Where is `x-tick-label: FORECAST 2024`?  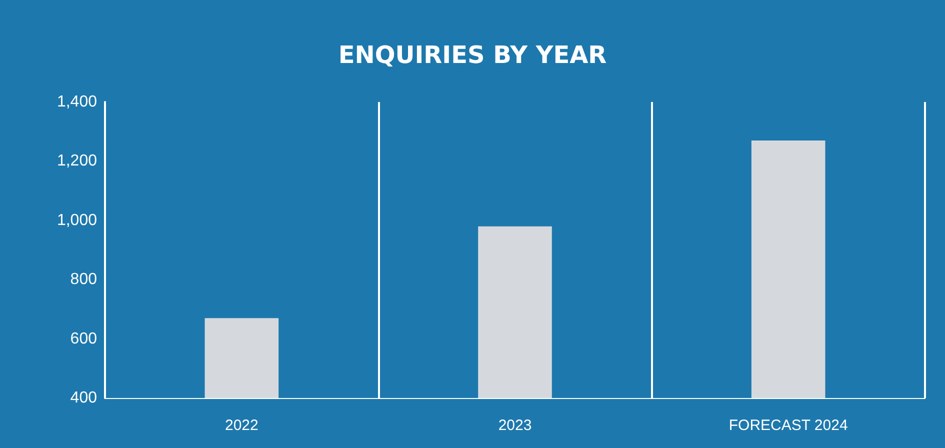 x-tick-label: FORECAST 2024 is located at coordinates (788, 425).